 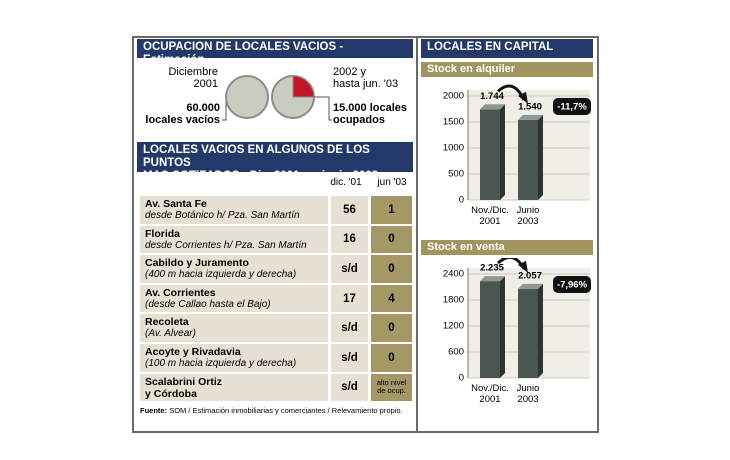 What do you see at coordinates (234, 387) in the screenshot?
I see `row-name-cell: Scalabrini Ortiz y Córdoba` at bounding box center [234, 387].